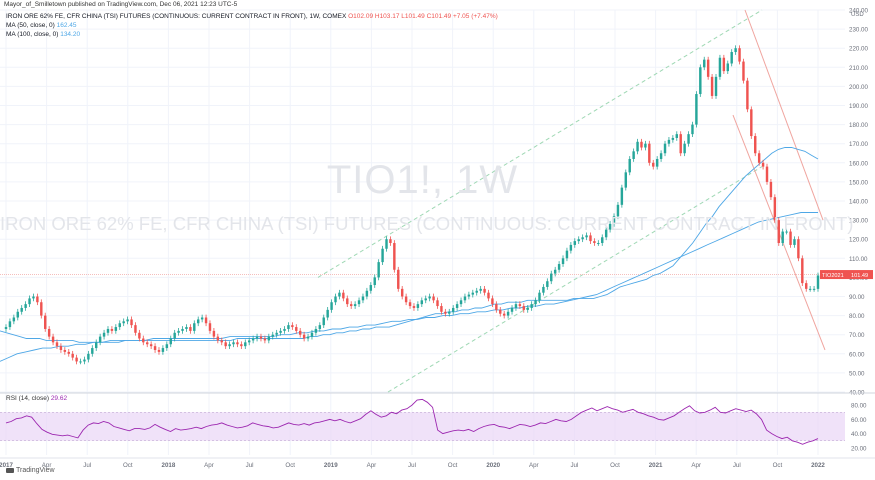 This screenshot has width=875, height=480. Describe the element at coordinates (859, 420) in the screenshot. I see `rsi-tick-label: 60.00` at that location.